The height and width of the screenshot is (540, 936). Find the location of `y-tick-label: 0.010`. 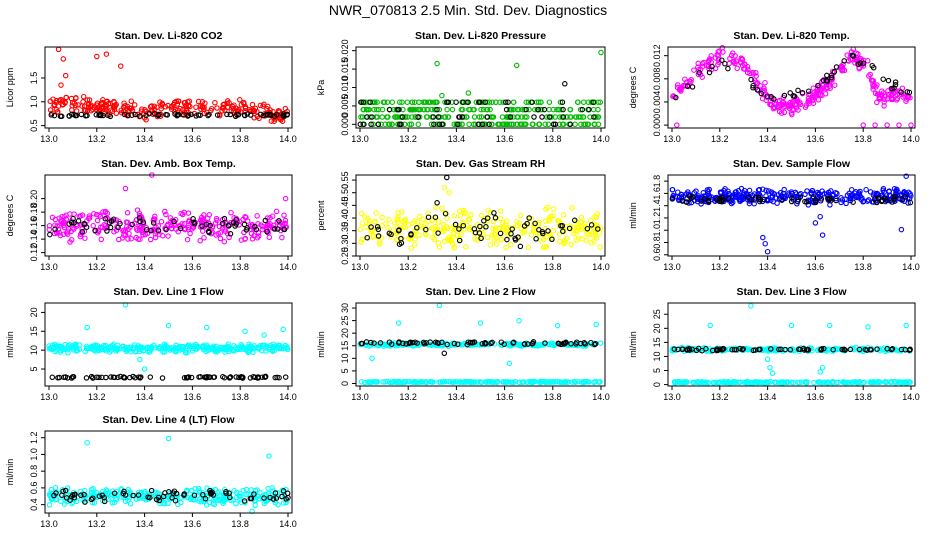

y-tick-label: 0.010 is located at coordinates (345, 87).